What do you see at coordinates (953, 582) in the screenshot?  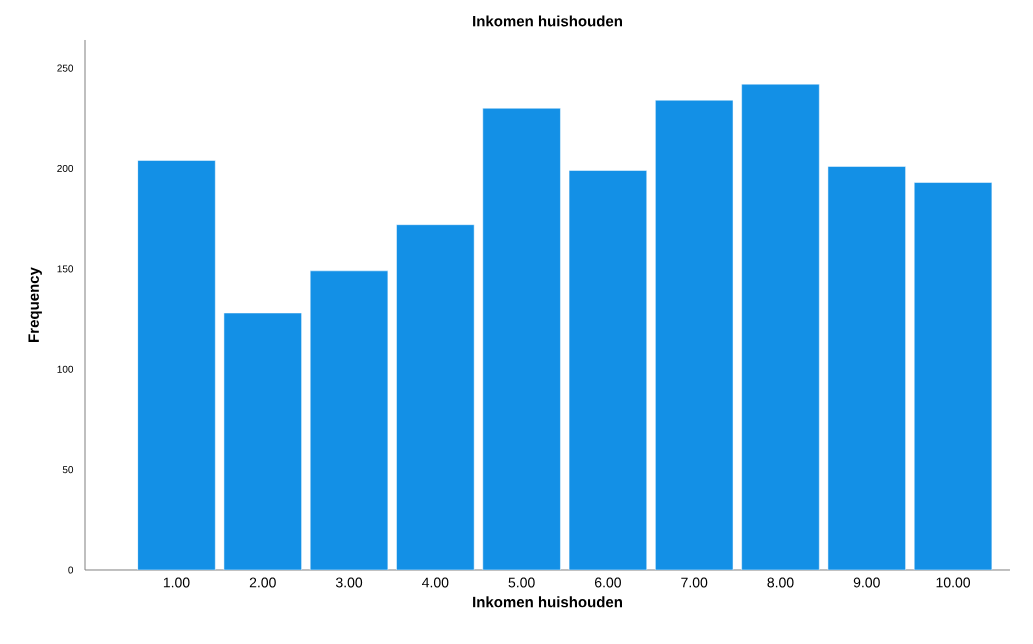 I see `x-tick-label: 10.00` at bounding box center [953, 582].